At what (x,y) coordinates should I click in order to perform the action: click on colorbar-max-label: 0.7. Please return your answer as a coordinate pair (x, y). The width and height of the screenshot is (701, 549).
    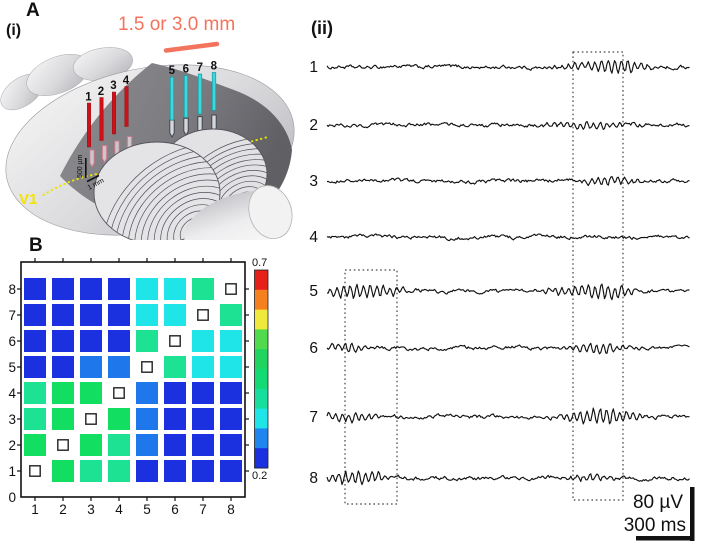
    Looking at the image, I should click on (259, 263).